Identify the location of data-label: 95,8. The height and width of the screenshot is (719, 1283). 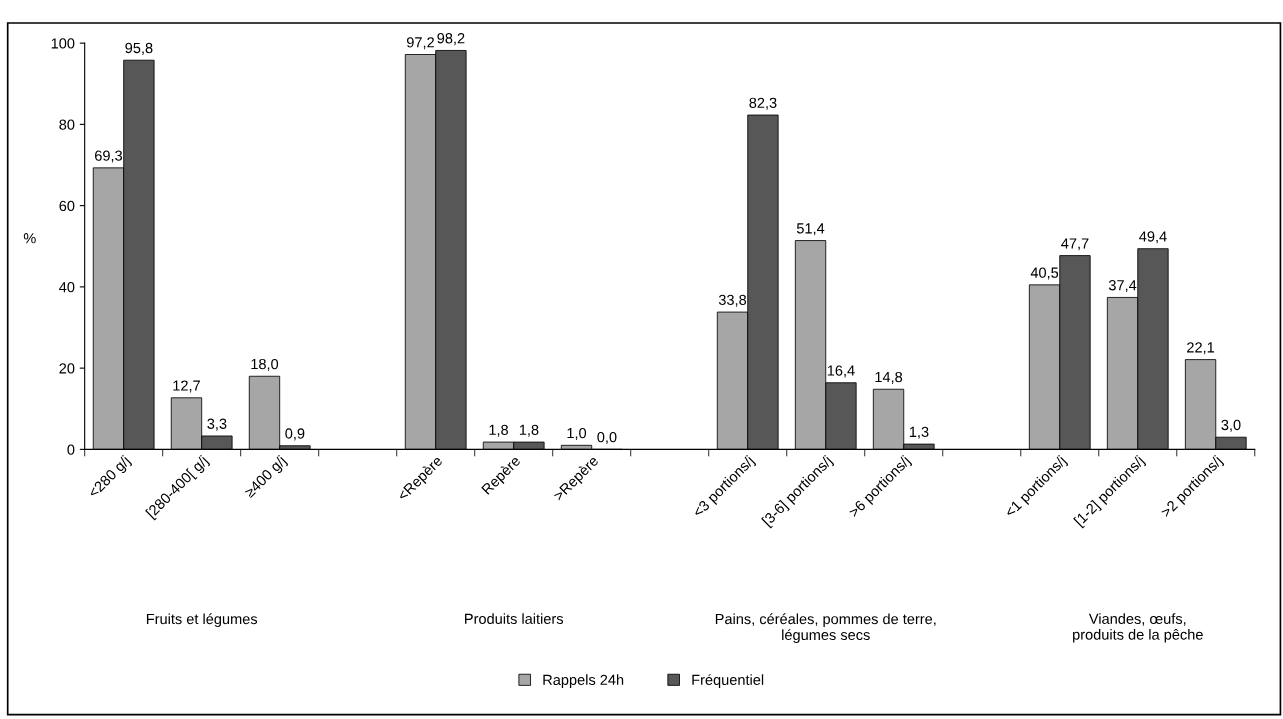
(139, 48).